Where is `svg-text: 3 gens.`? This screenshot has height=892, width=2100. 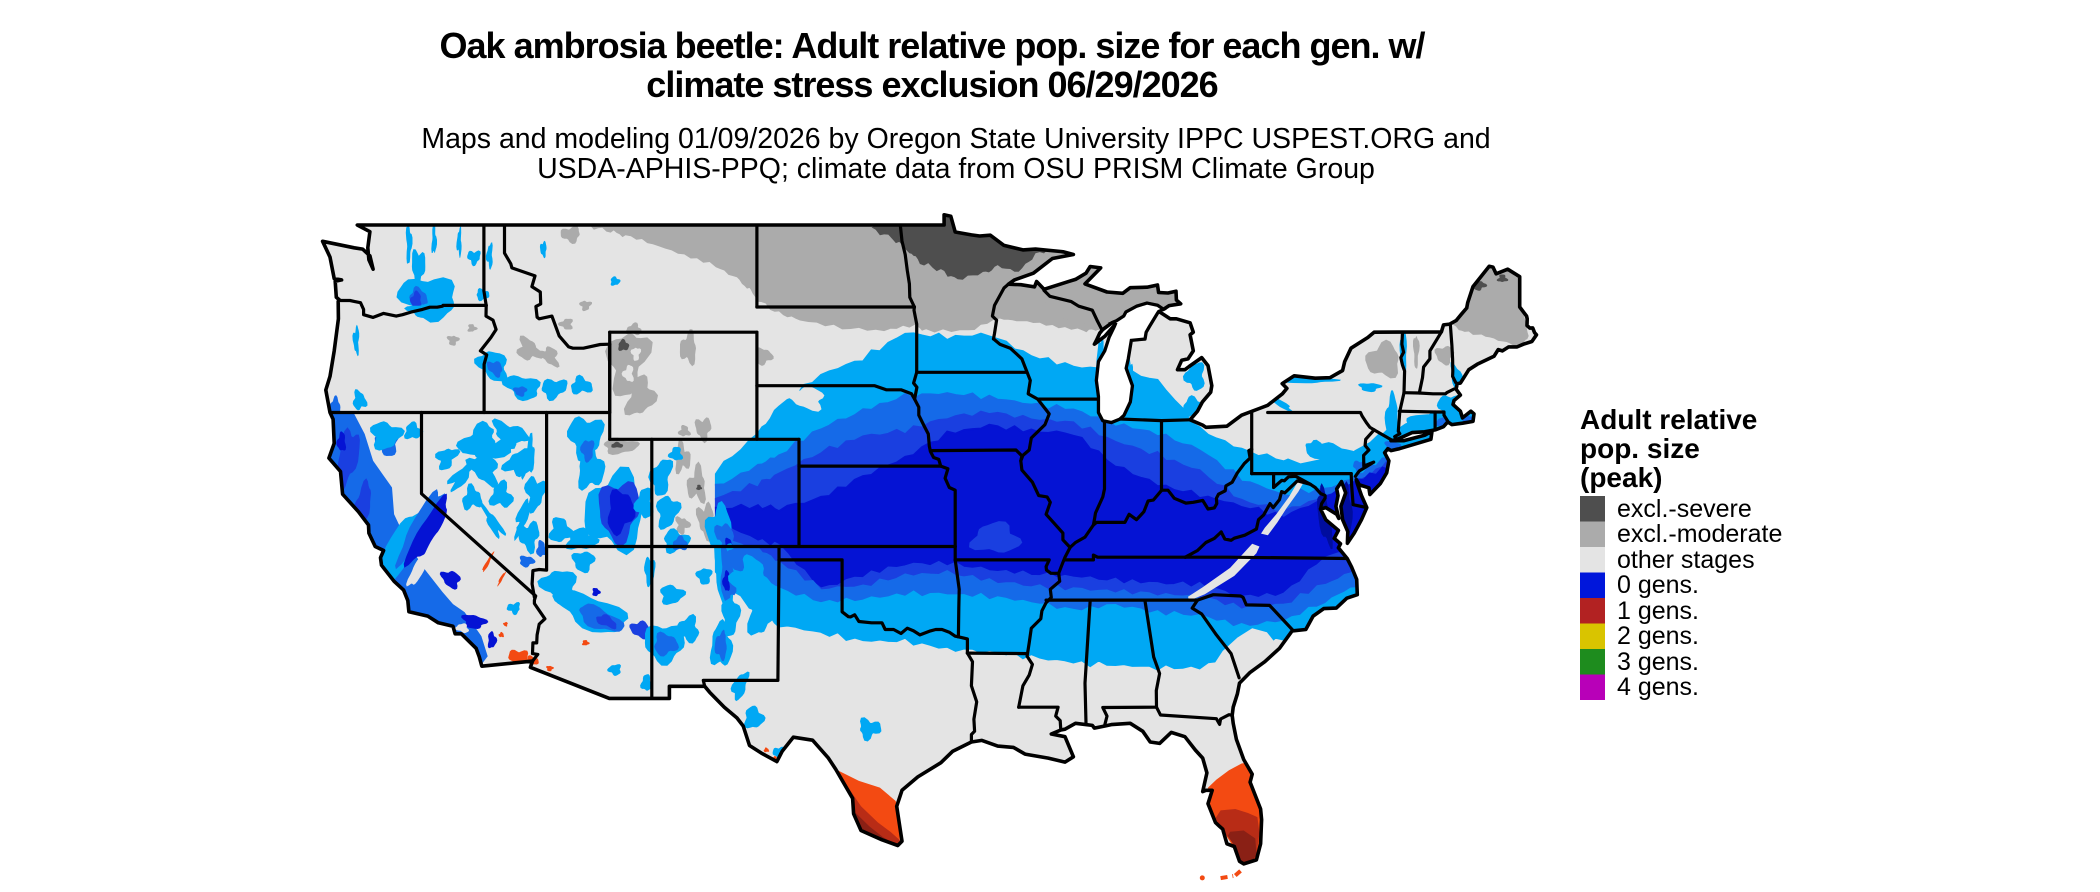 svg-text: 3 gens. is located at coordinates (1658, 662).